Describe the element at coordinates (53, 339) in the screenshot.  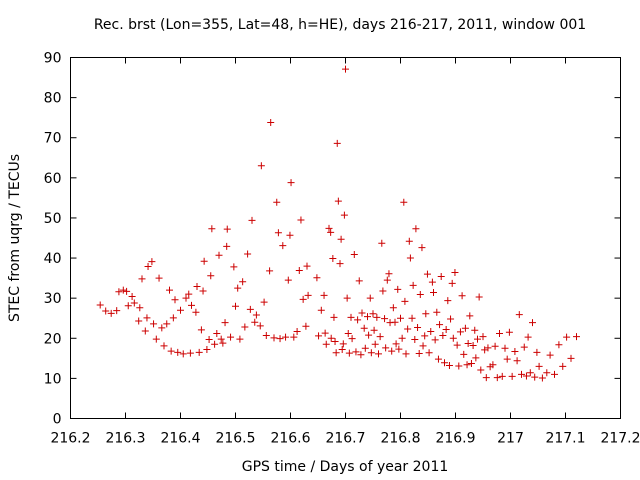
I see `y-tick-label: 20` at that location.